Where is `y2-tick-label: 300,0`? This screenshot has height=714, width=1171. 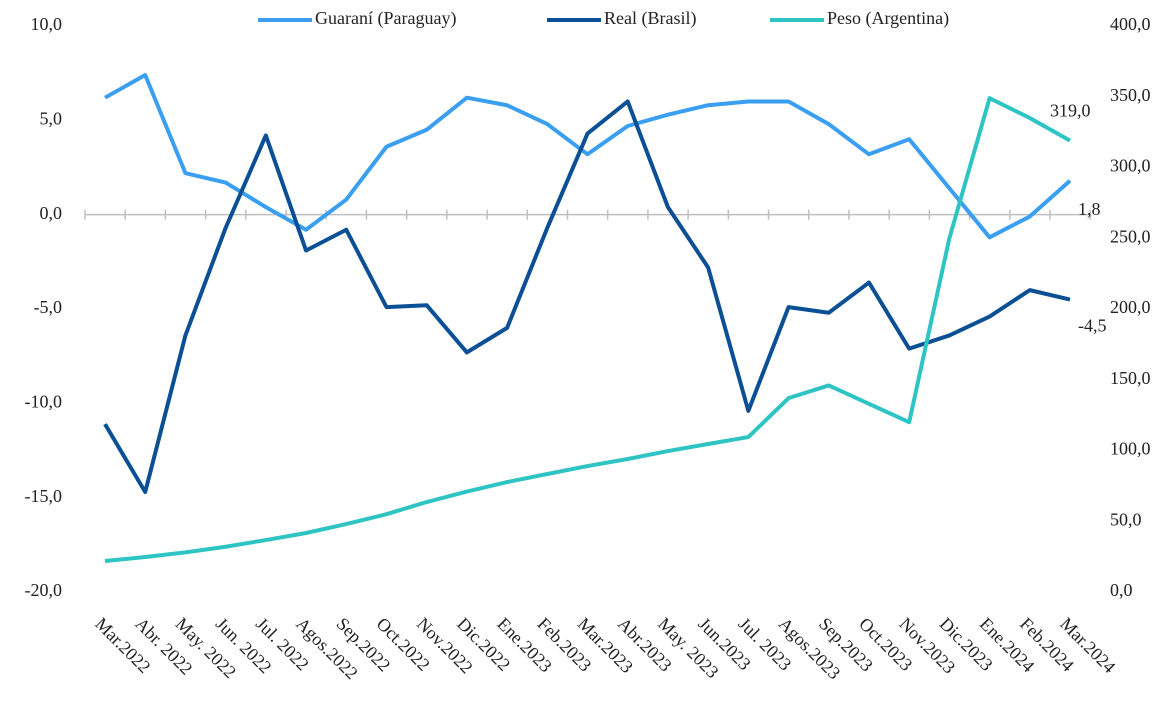
y2-tick-label: 300,0 is located at coordinates (1130, 166).